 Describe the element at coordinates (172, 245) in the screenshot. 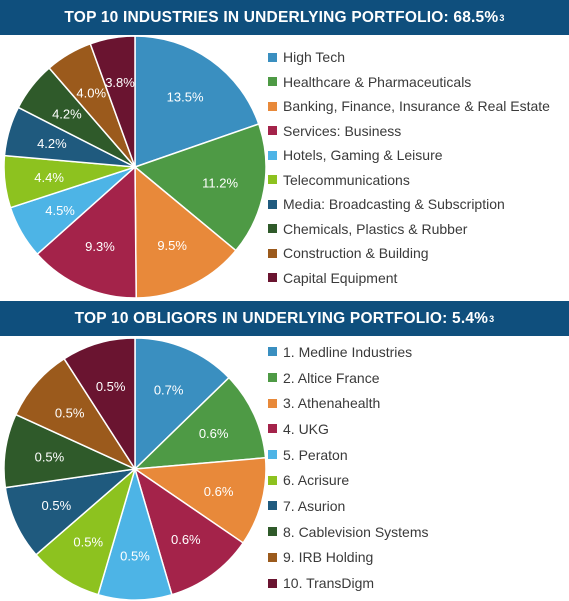

I see `industries-data-label-3: 9.5%` at that location.